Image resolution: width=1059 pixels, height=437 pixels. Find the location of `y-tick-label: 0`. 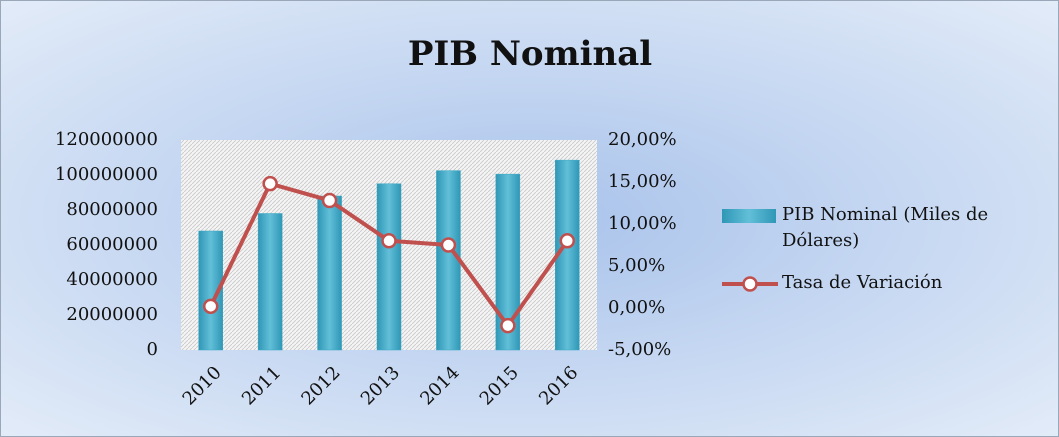

y-tick-label: 0 is located at coordinates (152, 349).